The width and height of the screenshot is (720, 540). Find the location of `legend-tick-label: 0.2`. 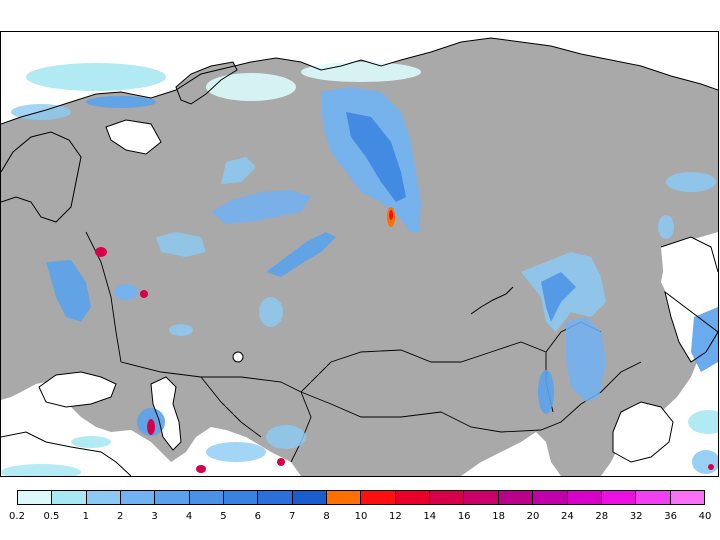

legend-tick-label: 0.2 is located at coordinates (17, 516).